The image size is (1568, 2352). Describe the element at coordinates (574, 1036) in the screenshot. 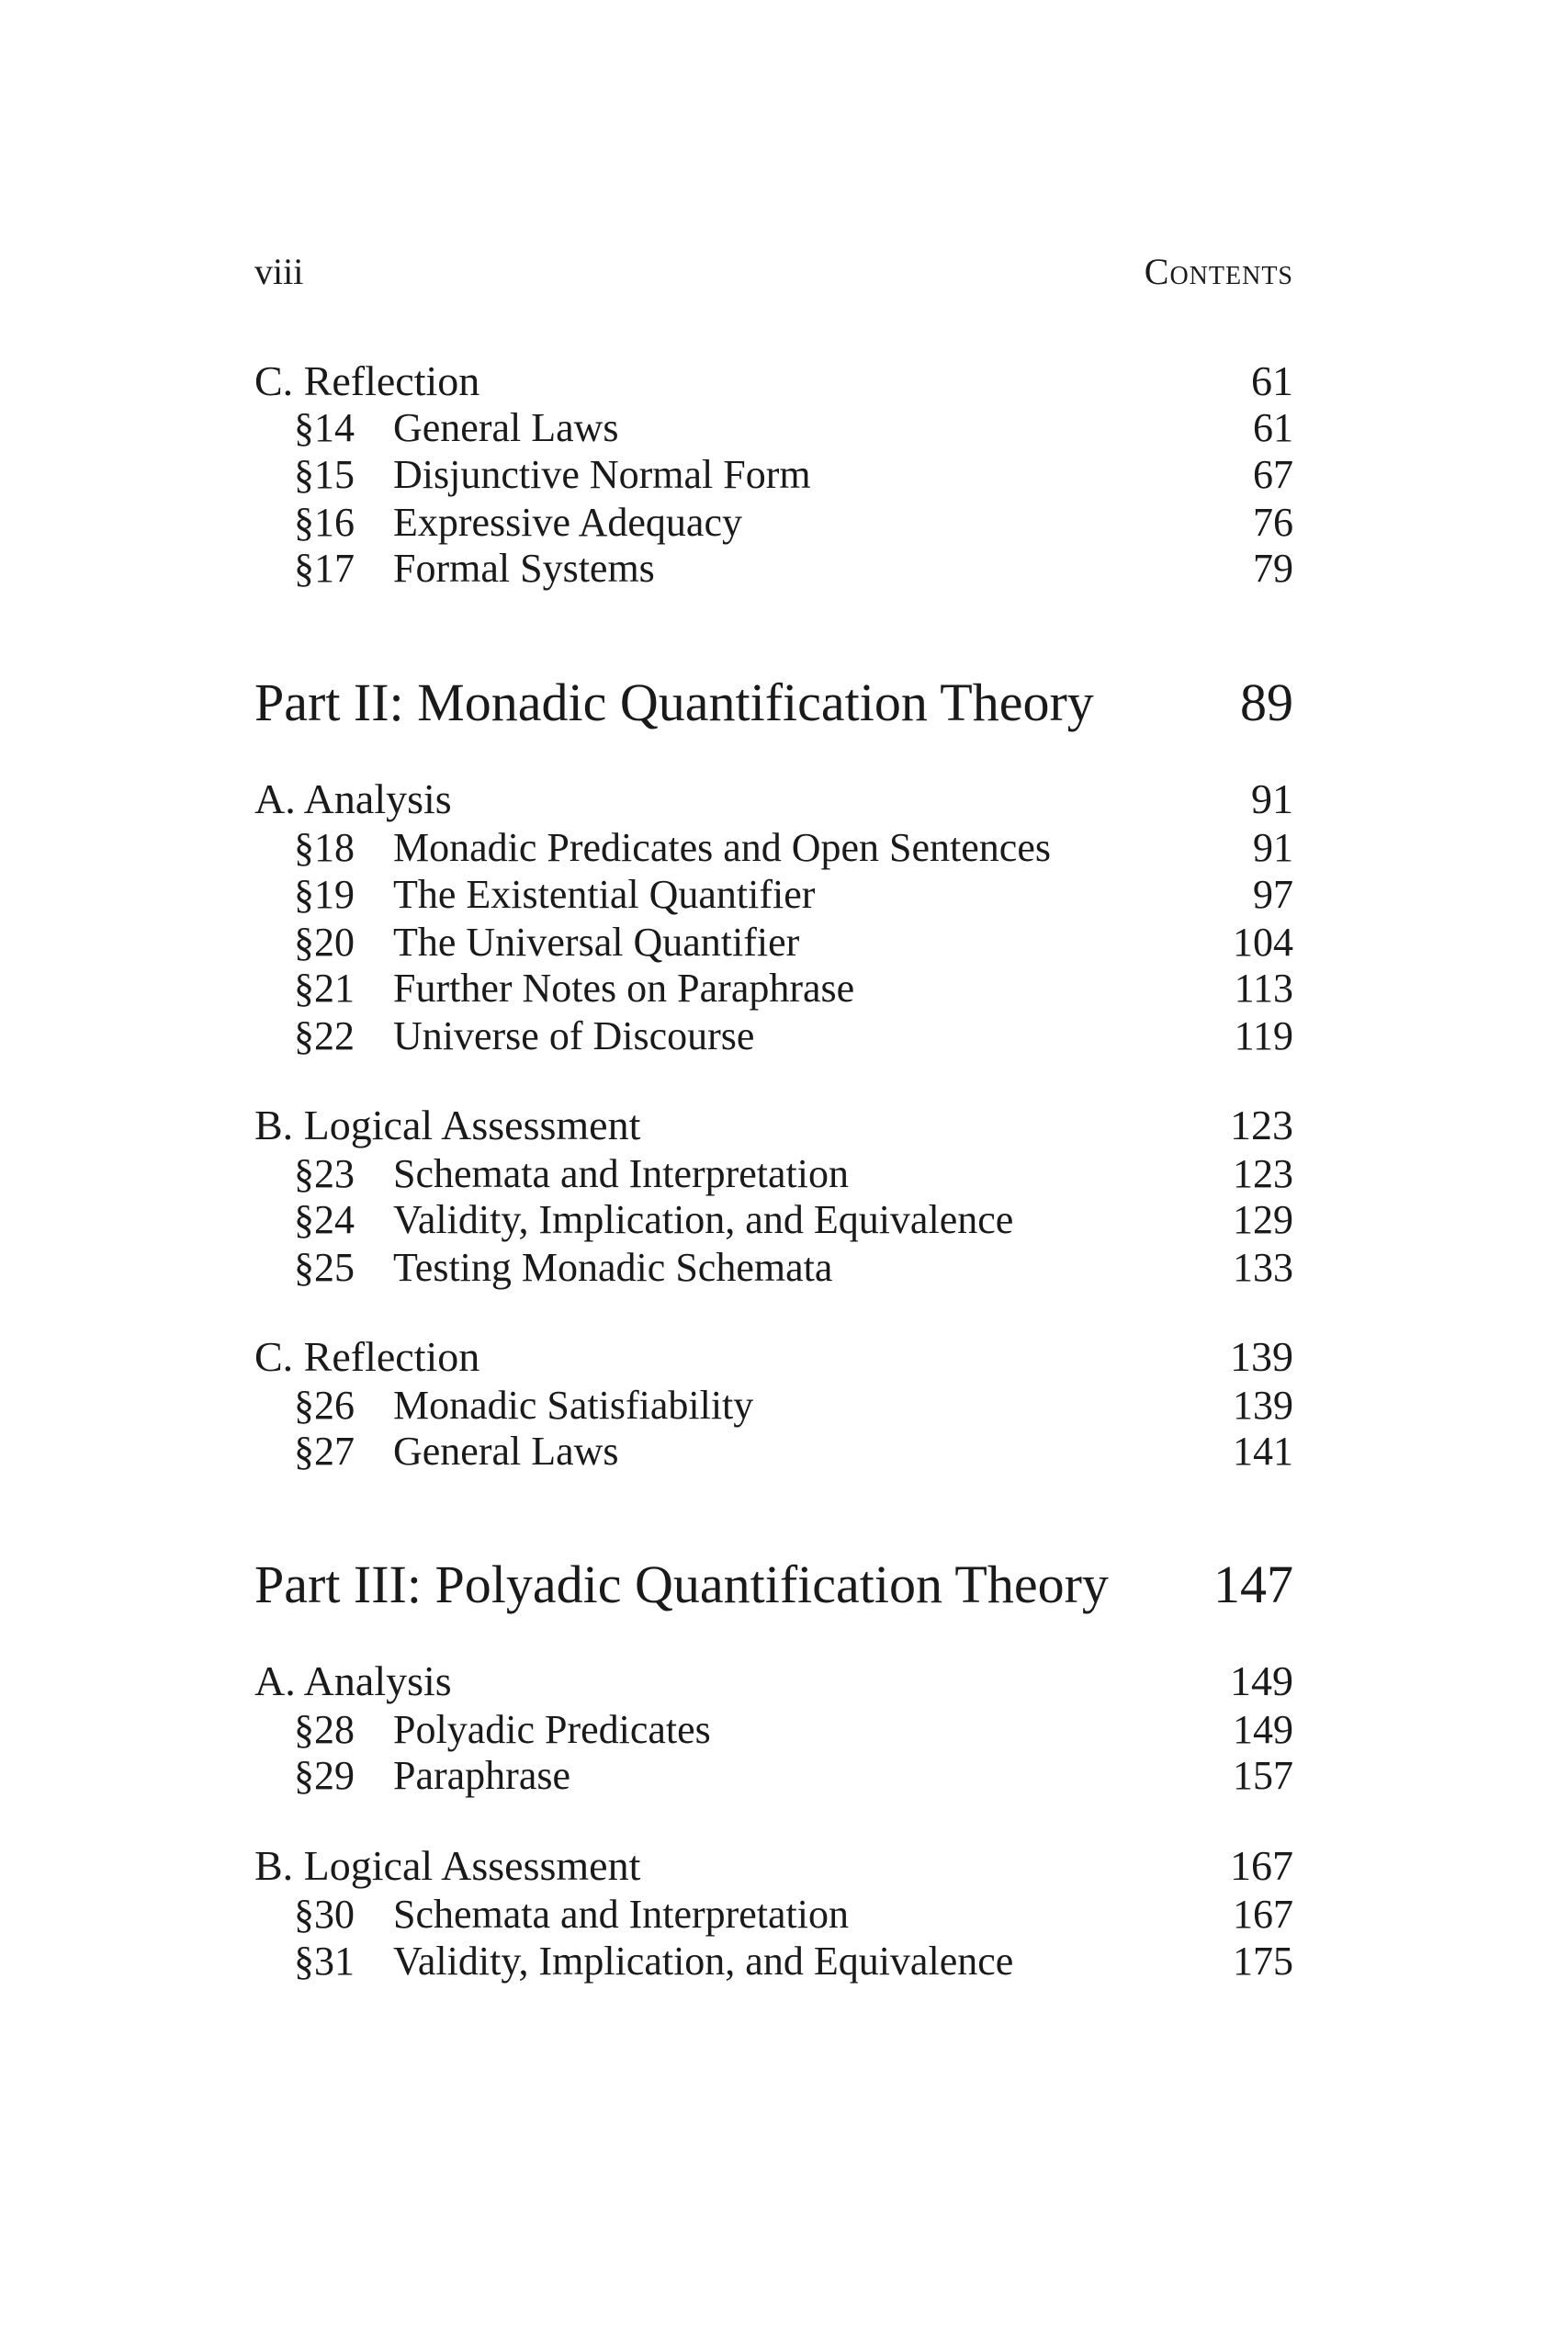

I see `toc-entry-title: Universe of Discourse` at that location.